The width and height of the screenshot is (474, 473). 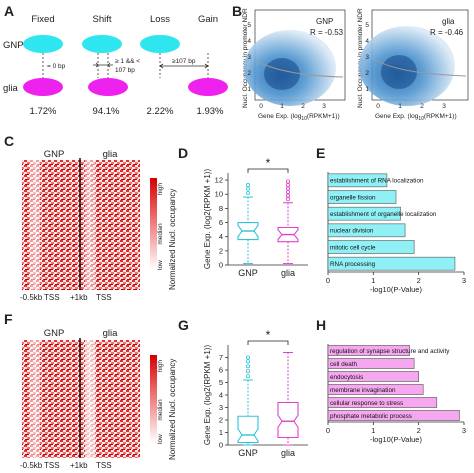 What do you see at coordinates (321, 325) in the screenshot?
I see `panel-label-h: H` at bounding box center [321, 325].